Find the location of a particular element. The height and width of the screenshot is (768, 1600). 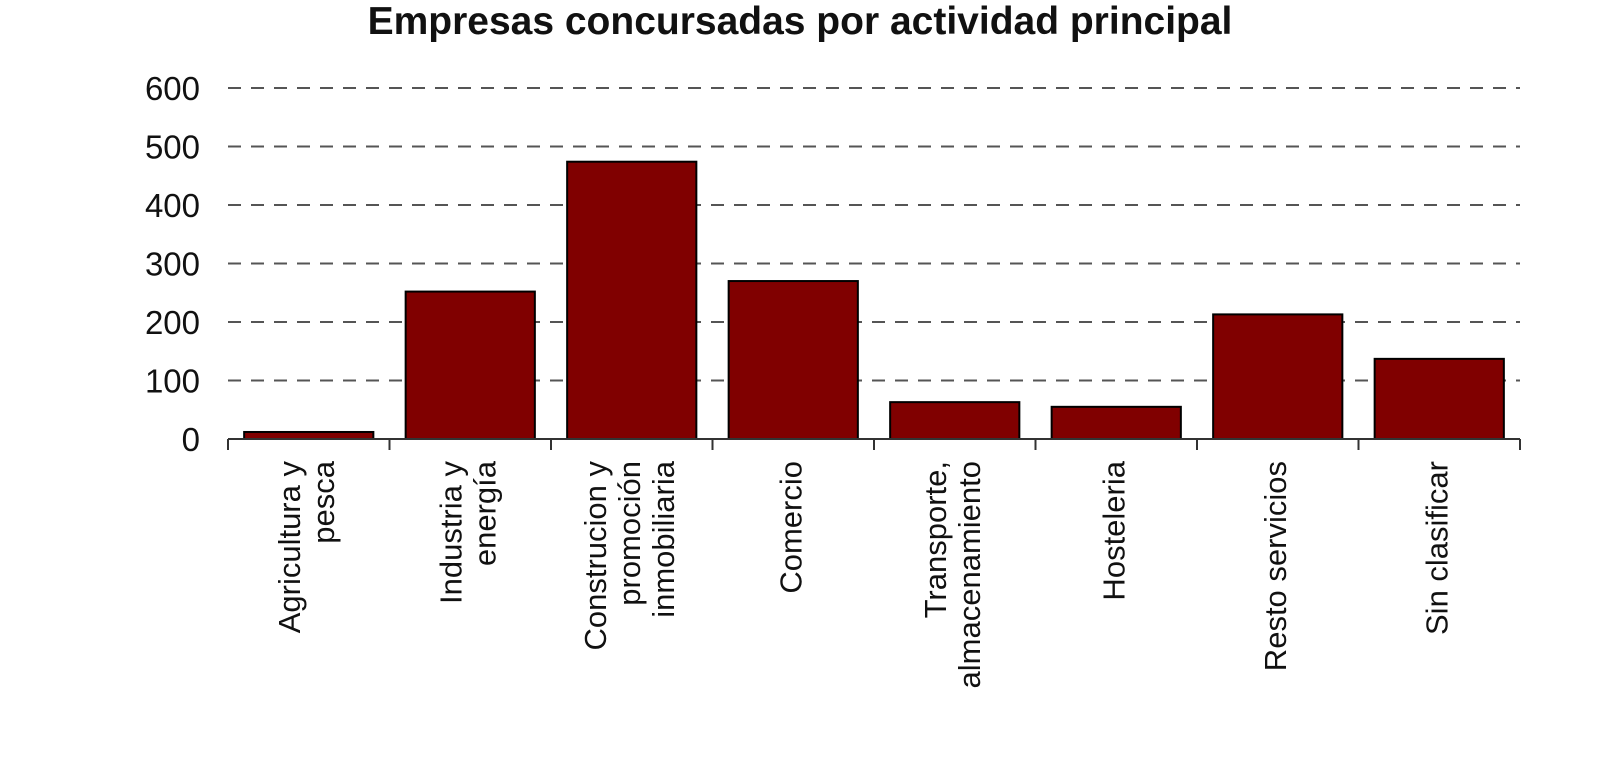

y-axis-tick-labels: 0 100 200 300 400 500 600 is located at coordinates (172, 264).